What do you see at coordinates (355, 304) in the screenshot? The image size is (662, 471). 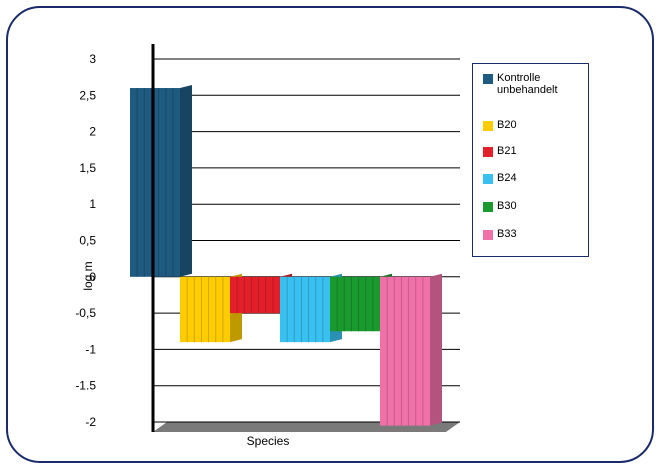 I see `bar-b30` at bounding box center [355, 304].